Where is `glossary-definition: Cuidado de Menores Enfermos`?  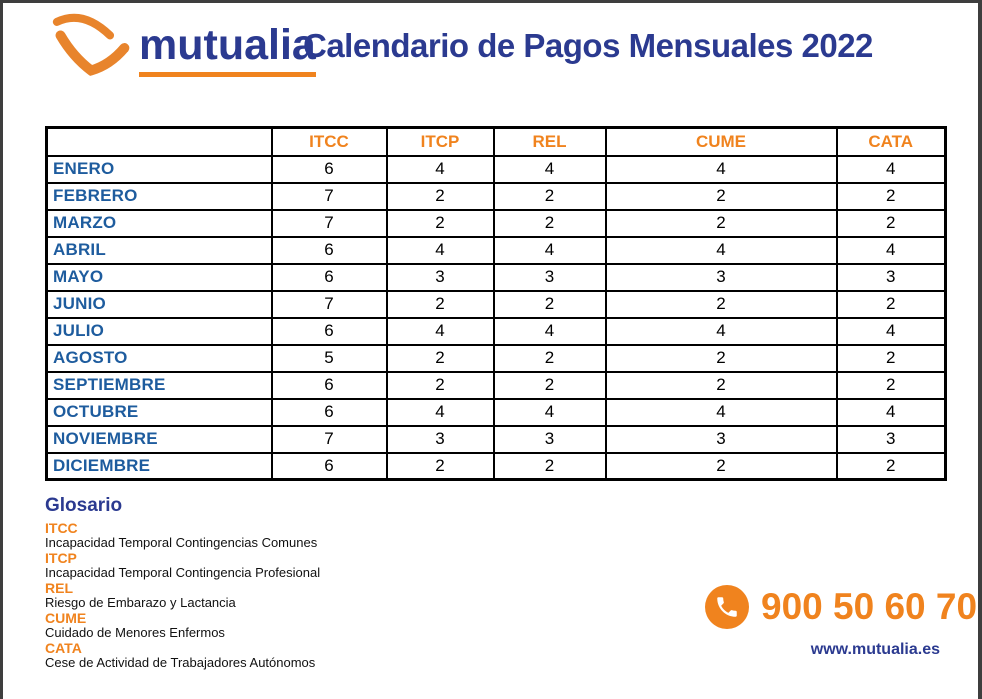
glossary-definition: Cuidado de Menores Enfermos is located at coordinates (135, 632).